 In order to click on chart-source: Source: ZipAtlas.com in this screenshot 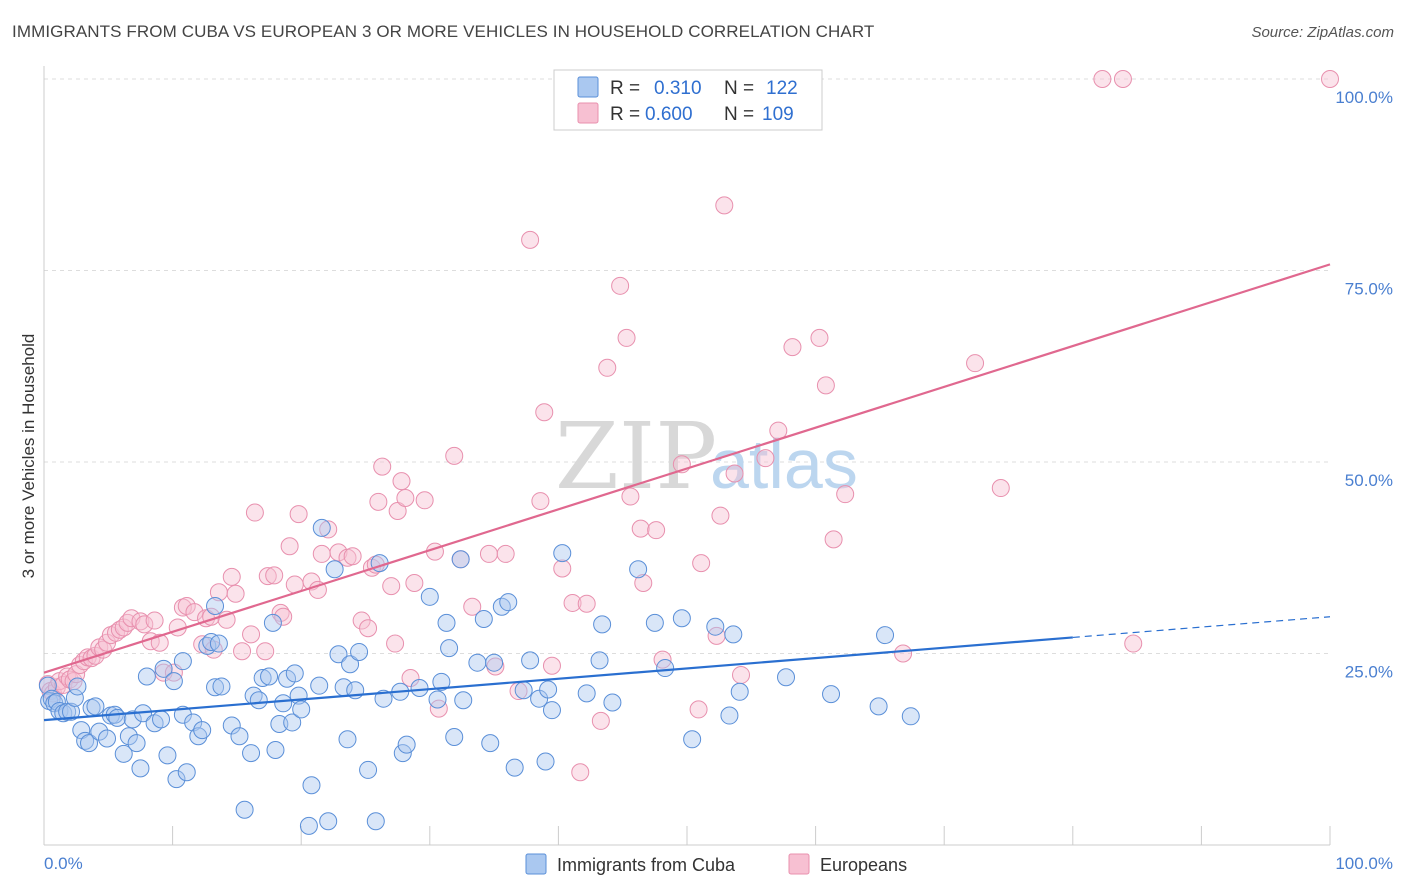, I will do `click(1322, 32)`.